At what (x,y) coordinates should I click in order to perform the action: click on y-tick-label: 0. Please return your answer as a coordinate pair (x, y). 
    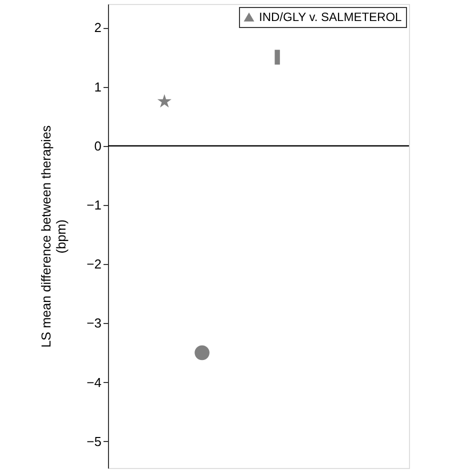
    Looking at the image, I should click on (98, 146).